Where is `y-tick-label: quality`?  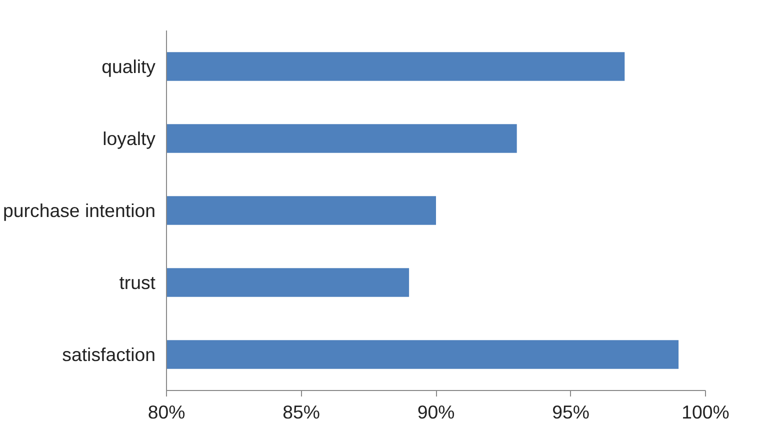
y-tick-label: quality is located at coordinates (129, 66).